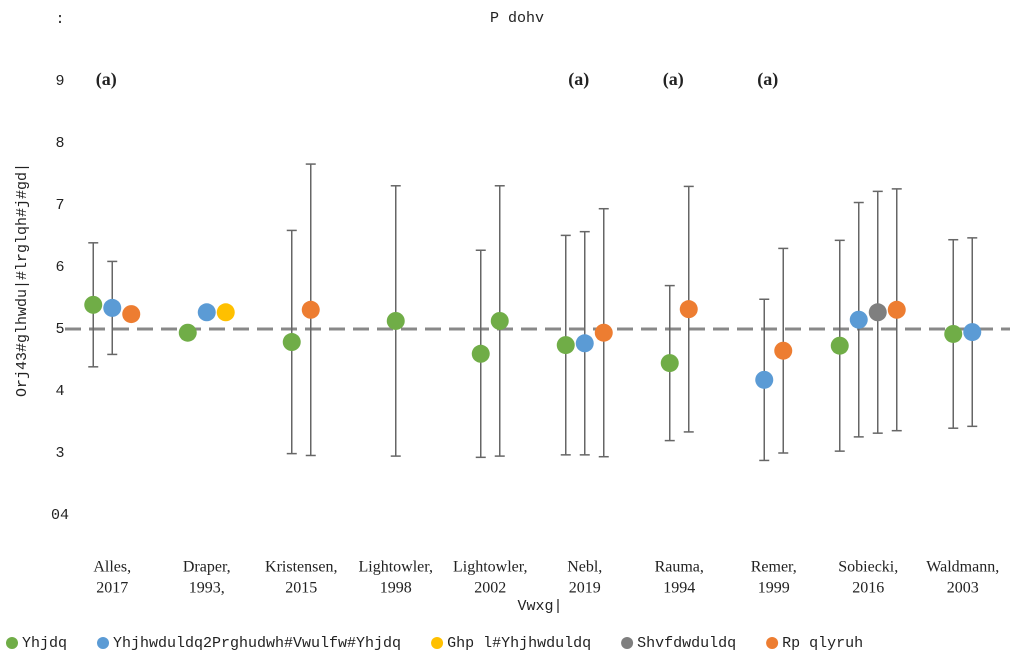 This screenshot has height=657, width=1035. What do you see at coordinates (257, 643) in the screenshot?
I see `legend-label: Yhjhwduldq2Prghudwh#Vwulfw#Yhjdq` at bounding box center [257, 643].